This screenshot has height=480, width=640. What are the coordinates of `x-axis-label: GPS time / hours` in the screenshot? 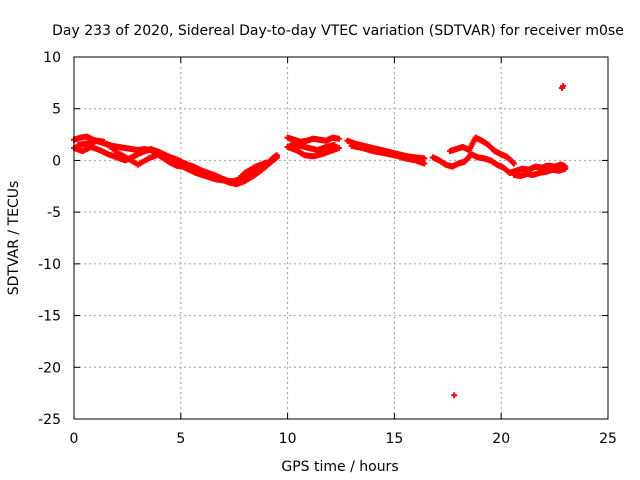 It's located at (339, 467).